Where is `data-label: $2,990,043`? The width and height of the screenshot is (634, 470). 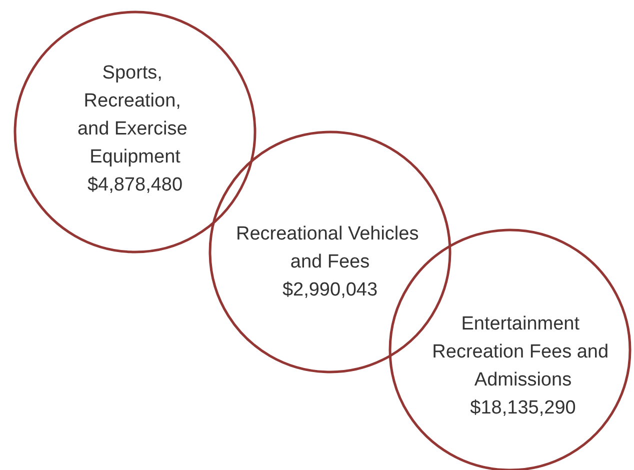 data-label: $2,990,043 is located at coordinates (330, 290).